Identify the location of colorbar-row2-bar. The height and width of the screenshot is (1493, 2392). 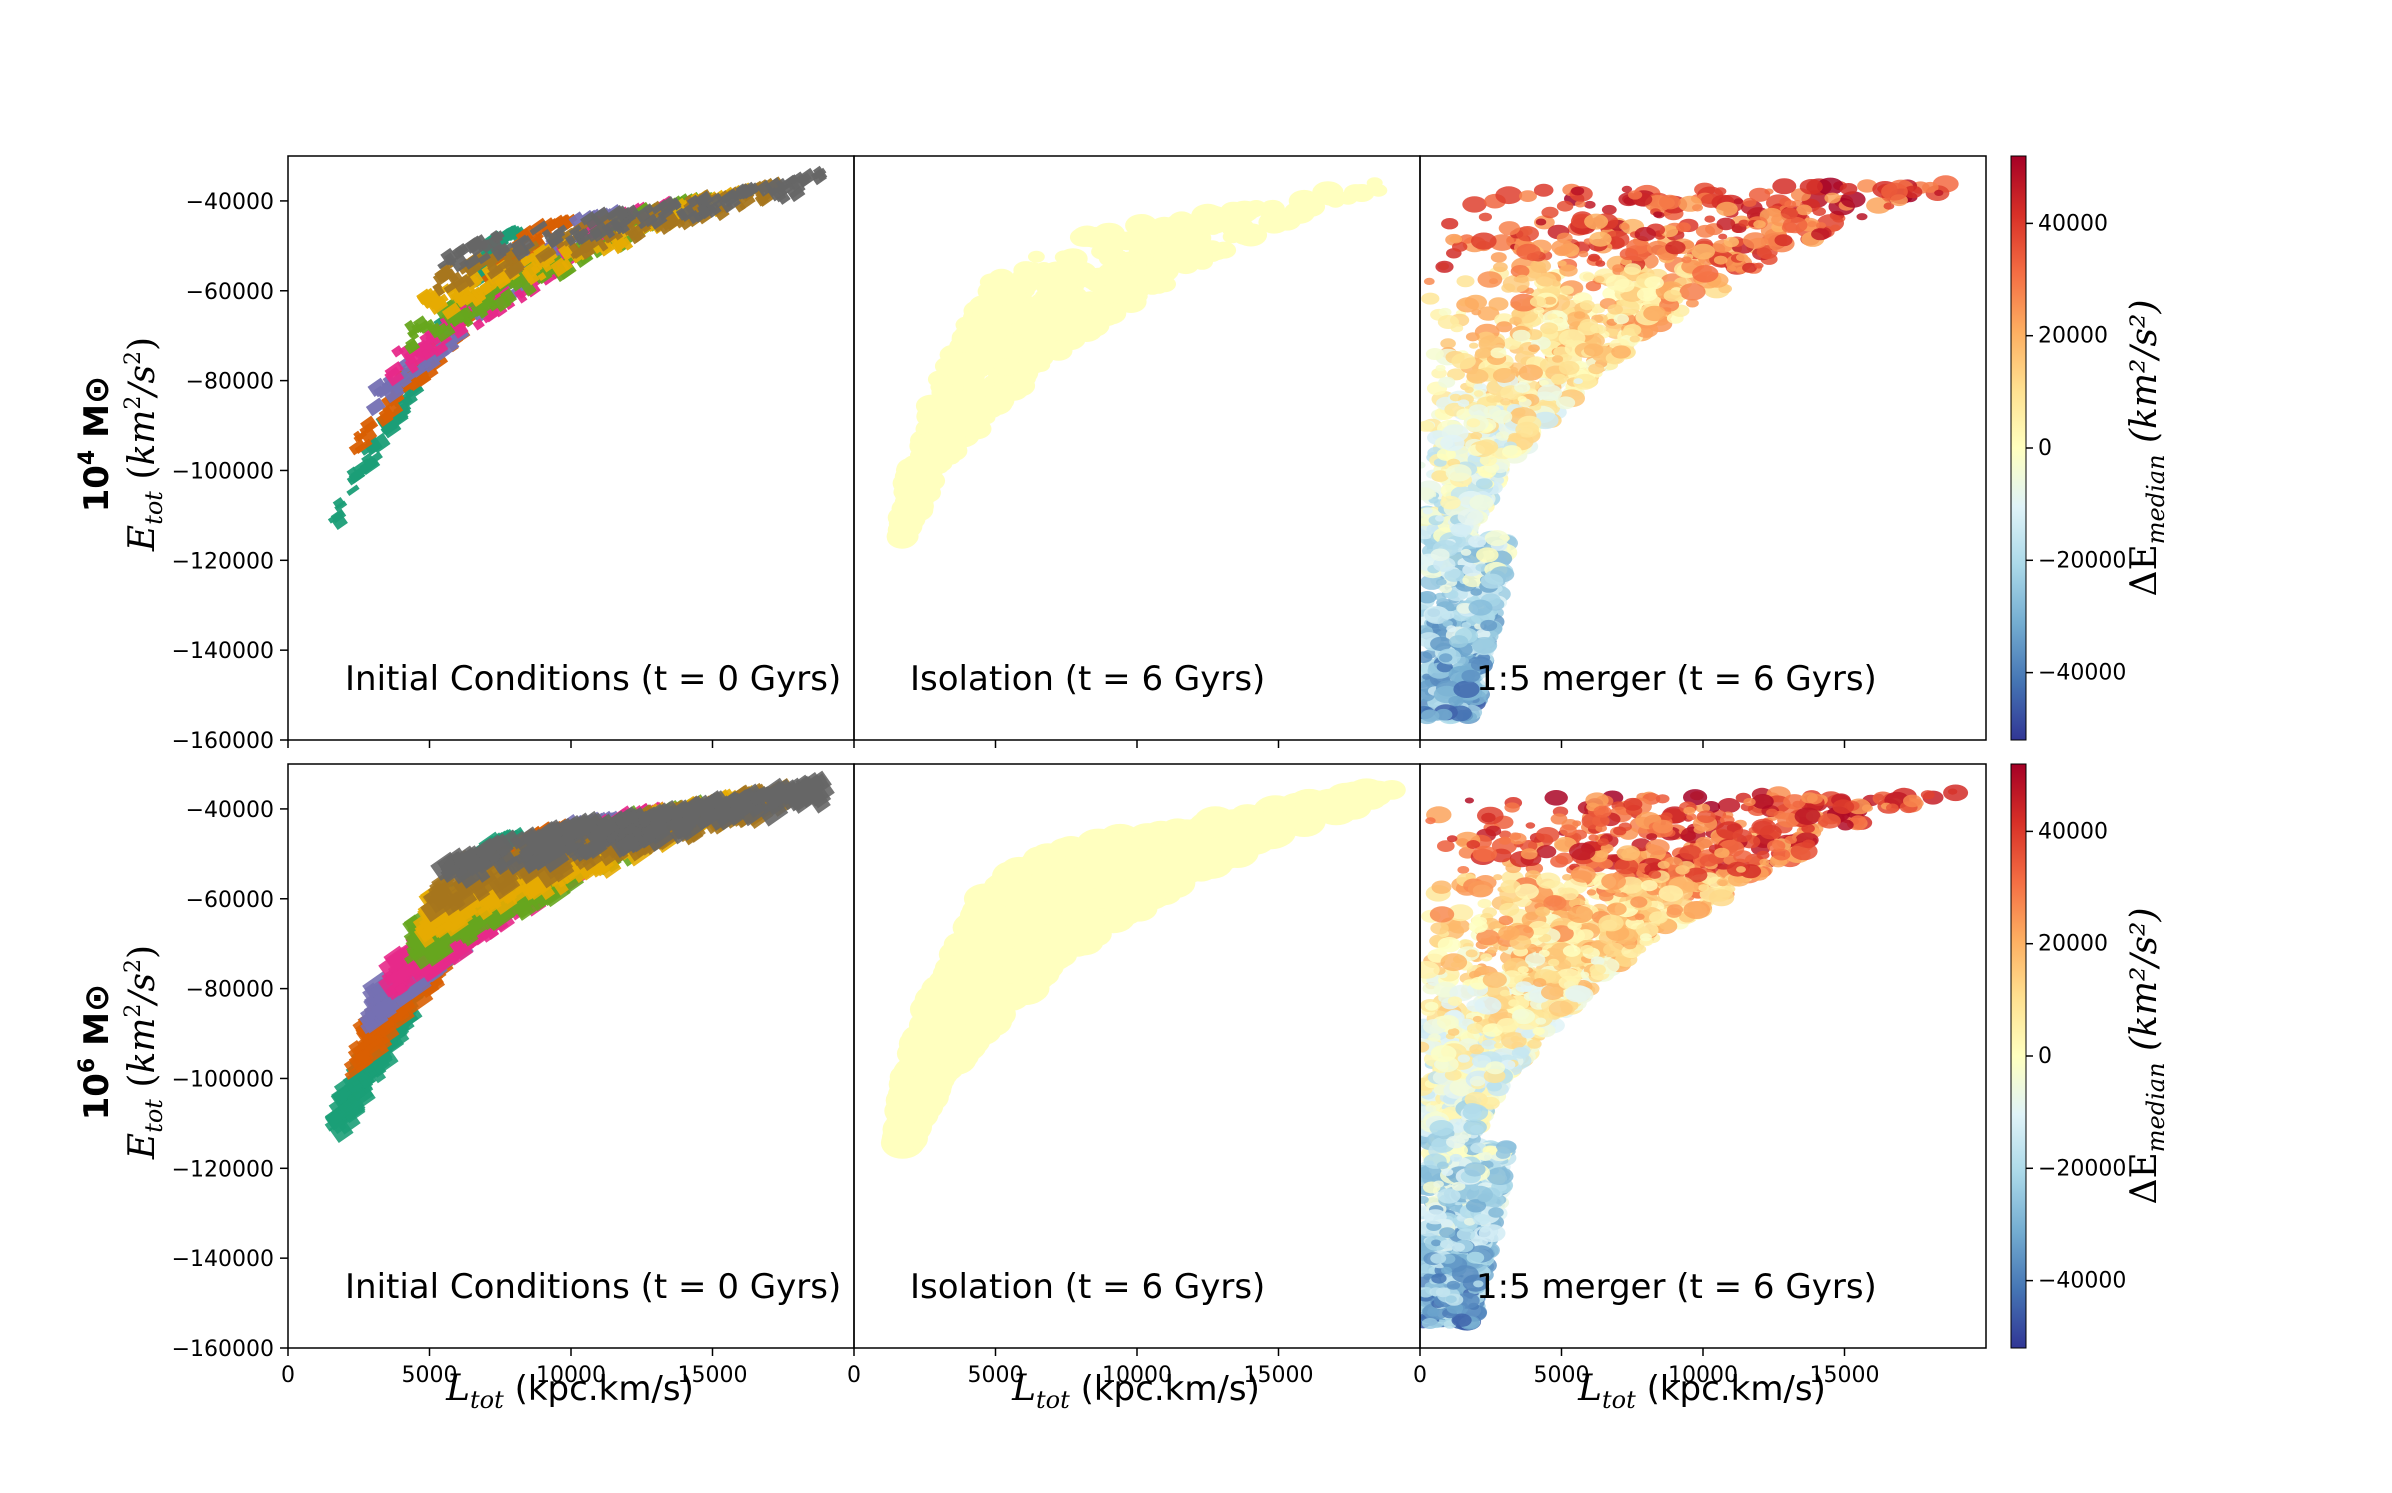
(2018, 1056).